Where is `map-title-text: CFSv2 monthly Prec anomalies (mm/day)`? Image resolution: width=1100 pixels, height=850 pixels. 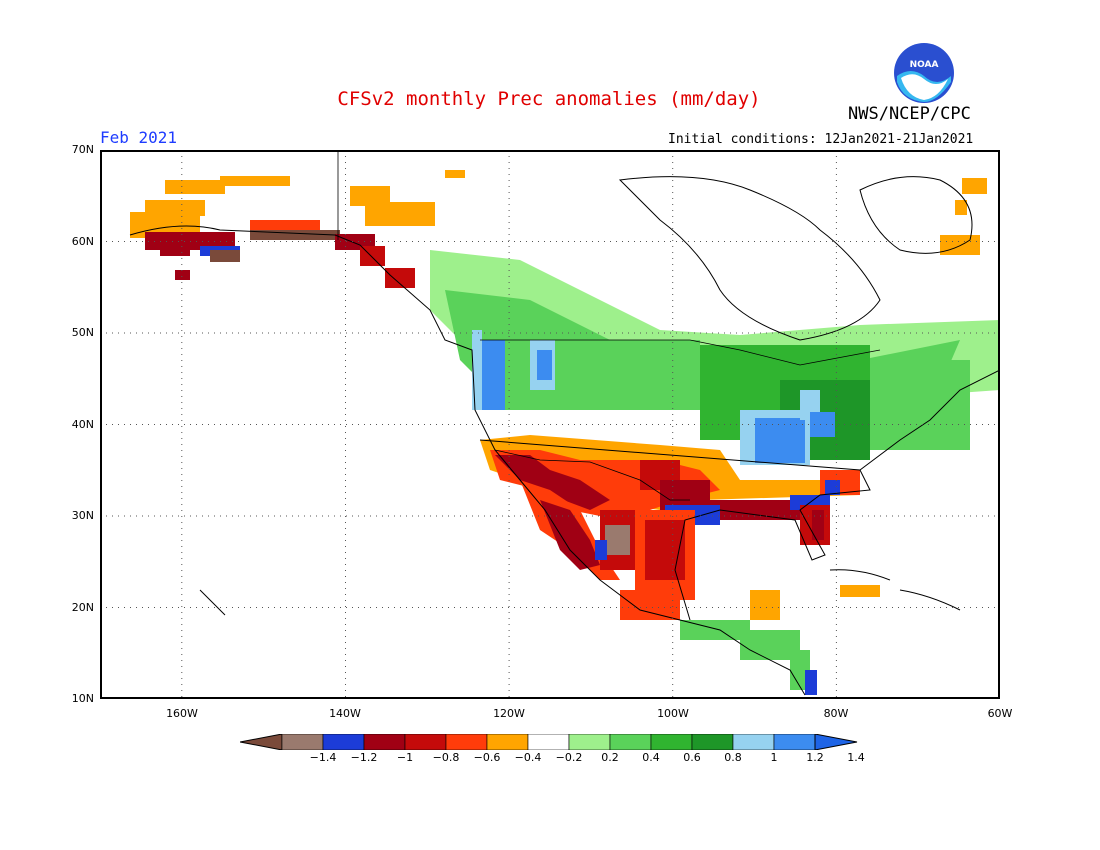
map-title-text: CFSv2 monthly Prec anomalies (mm/day) is located at coordinates (549, 99).